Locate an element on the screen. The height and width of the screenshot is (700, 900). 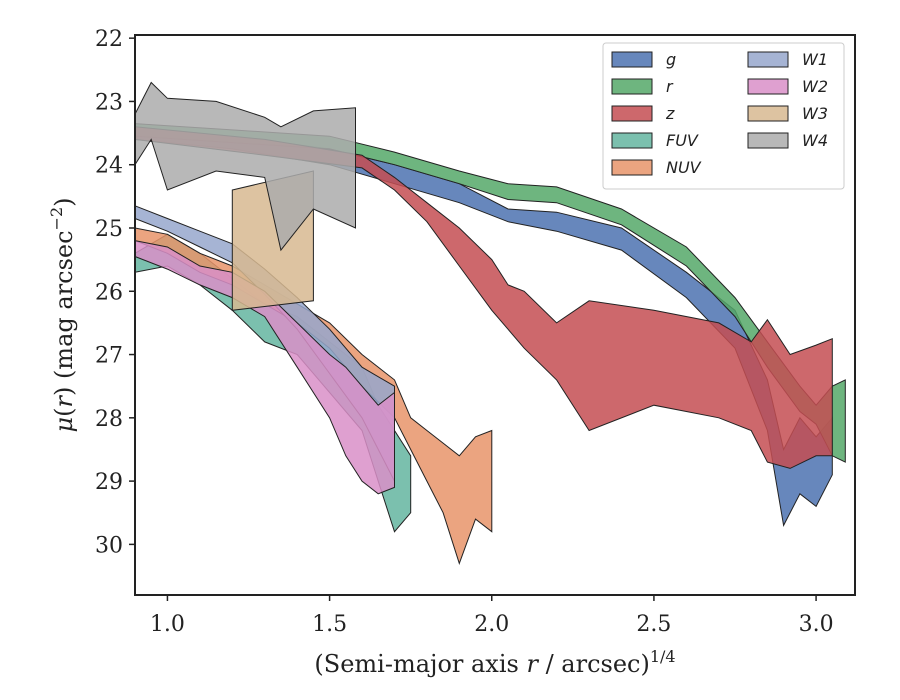
x-tick-label: 1.5 is located at coordinates (329, 624).